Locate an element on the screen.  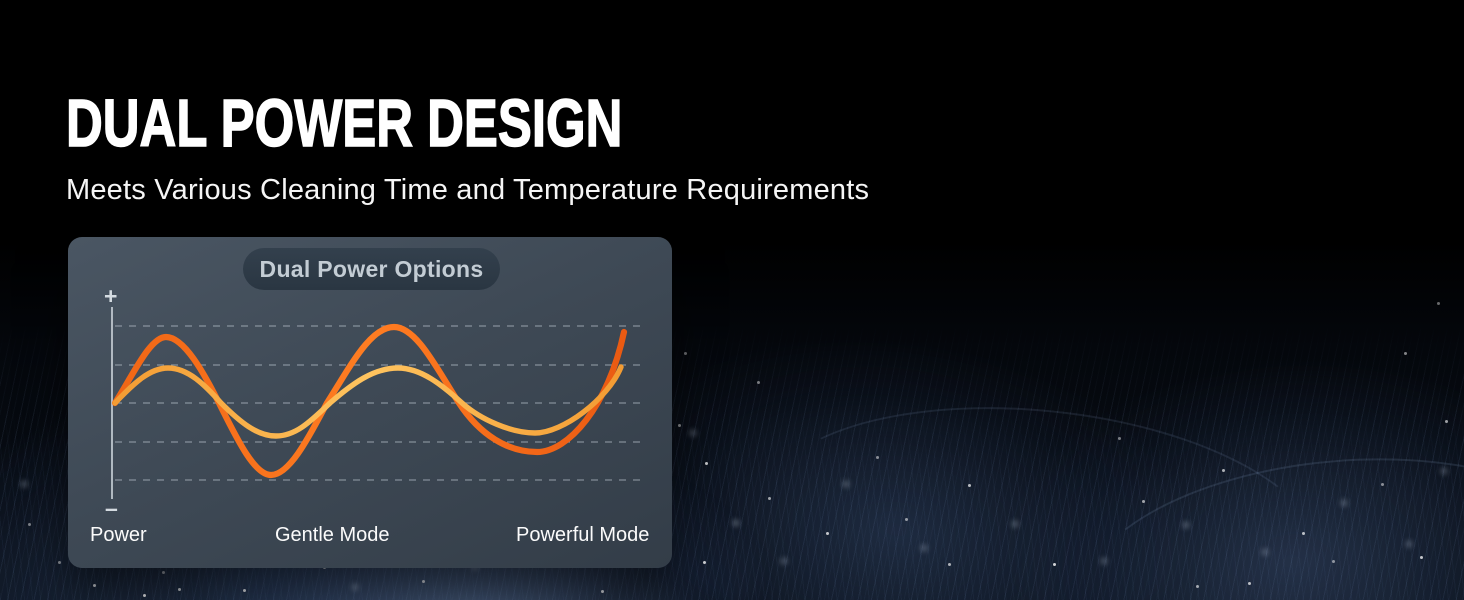
y-axis-plus-marker: + is located at coordinates (111, 296).